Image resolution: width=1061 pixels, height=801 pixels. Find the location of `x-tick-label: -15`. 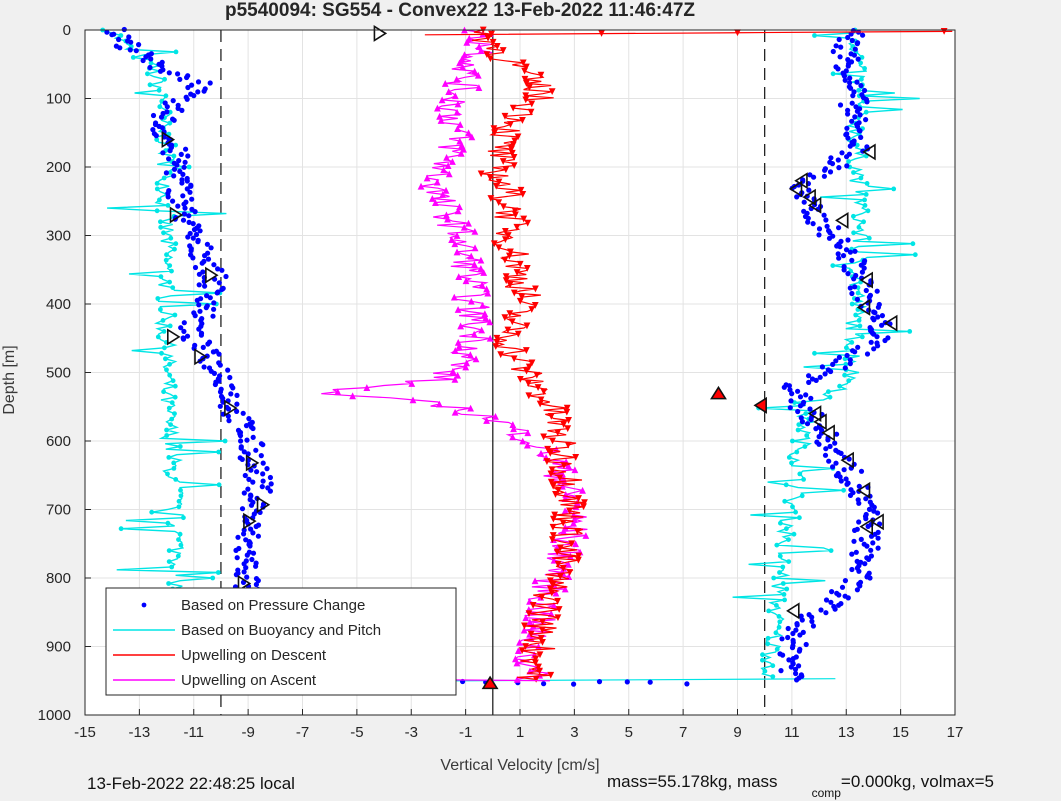

x-tick-label: -15 is located at coordinates (85, 732).